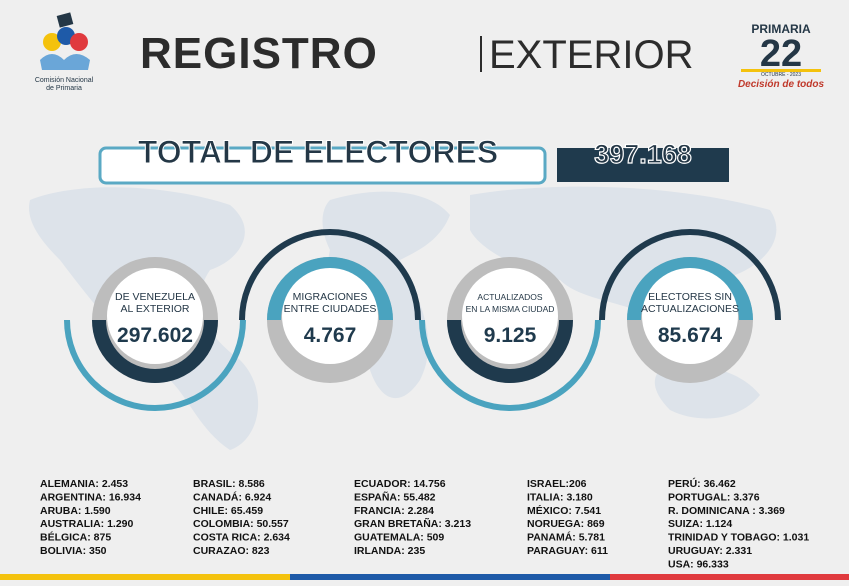 The width and height of the screenshot is (849, 586). Describe the element at coordinates (90, 497) in the screenshot. I see `country-entry: ARGENTINA: 16.934` at that location.